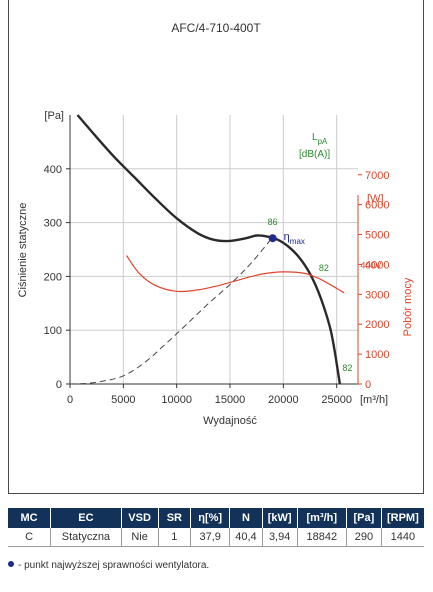  What do you see at coordinates (70, 400) in the screenshot?
I see `x-tick-label: 0` at bounding box center [70, 400].